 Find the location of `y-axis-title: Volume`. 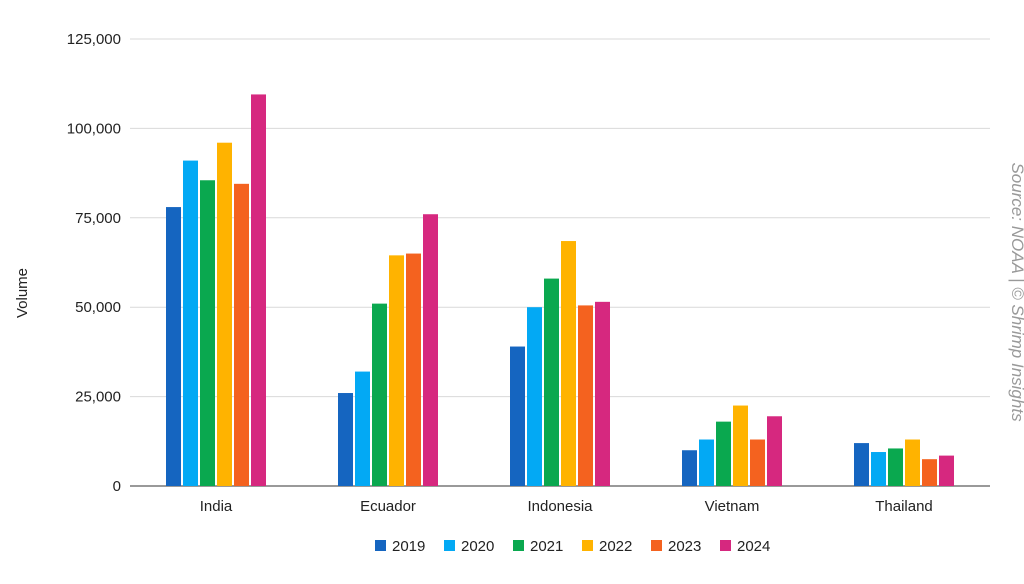

y-axis-title: Volume is located at coordinates (22, 293).